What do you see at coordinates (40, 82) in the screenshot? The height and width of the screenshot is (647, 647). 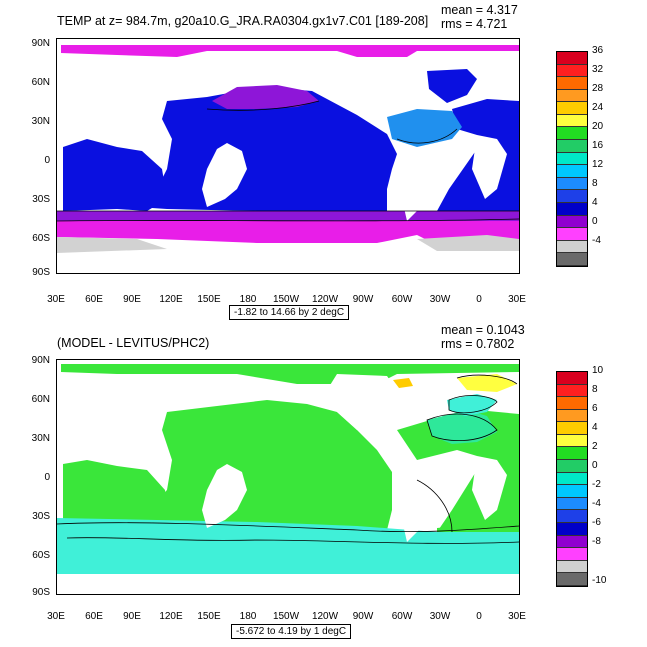 I see `p1-lat-60n: 60N` at bounding box center [40, 82].